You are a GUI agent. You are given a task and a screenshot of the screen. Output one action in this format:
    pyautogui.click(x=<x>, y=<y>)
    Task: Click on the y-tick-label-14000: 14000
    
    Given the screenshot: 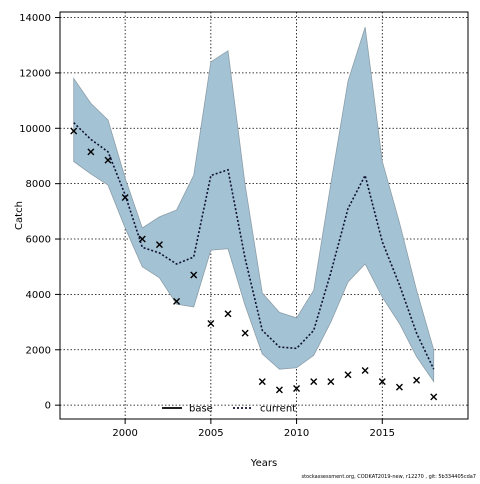 What is the action you would take?
    pyautogui.click(x=35, y=18)
    